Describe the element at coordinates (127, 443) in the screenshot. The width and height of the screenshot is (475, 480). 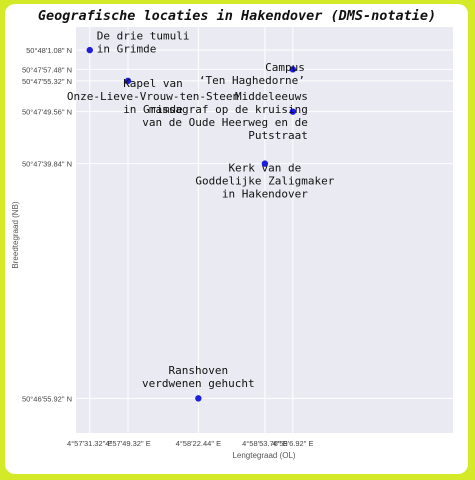
I see `x-tick-label: 4°57'49.32" E` at that location.